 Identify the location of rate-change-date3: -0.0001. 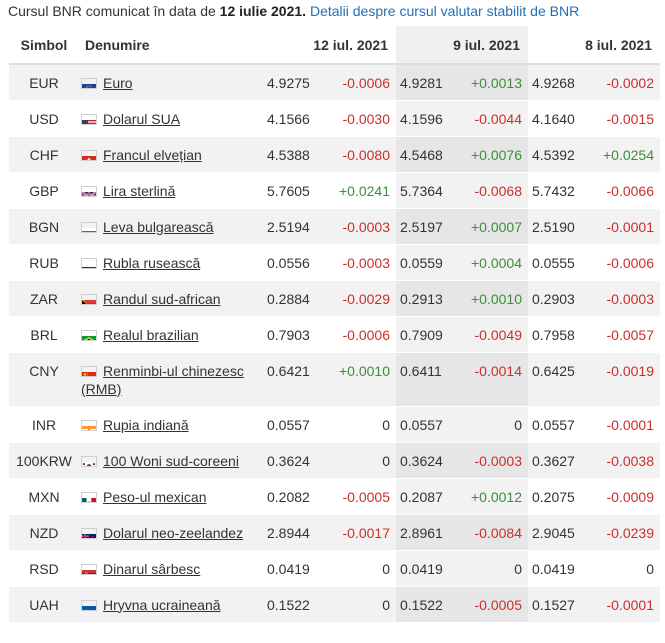
(627, 226).